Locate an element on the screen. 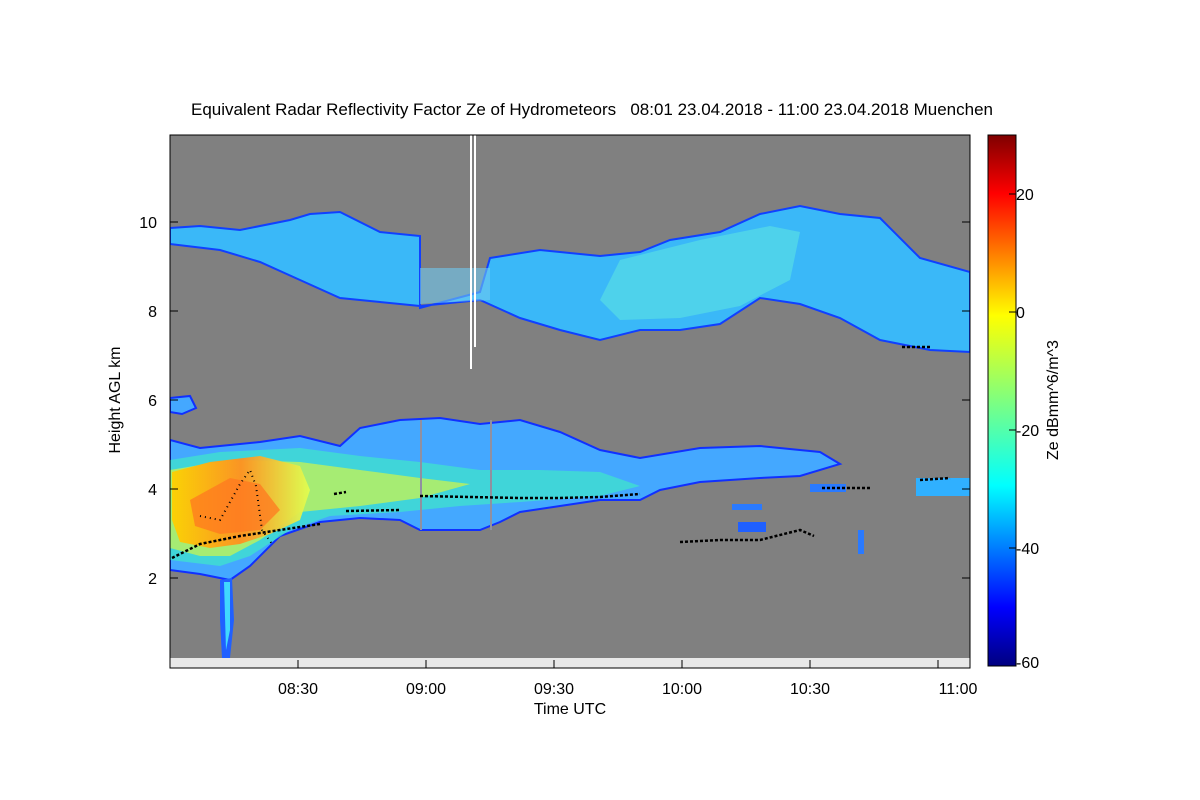 This screenshot has width=1200, height=800. y-tick-label: 6 is located at coordinates (152, 401).